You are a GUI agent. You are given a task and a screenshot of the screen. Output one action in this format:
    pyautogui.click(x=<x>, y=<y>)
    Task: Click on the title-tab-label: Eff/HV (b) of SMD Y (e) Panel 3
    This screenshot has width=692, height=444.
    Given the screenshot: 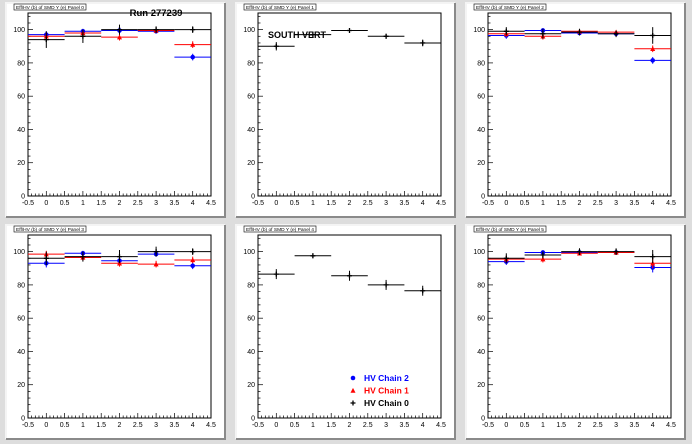 What is the action you would take?
    pyautogui.click(x=50, y=229)
    